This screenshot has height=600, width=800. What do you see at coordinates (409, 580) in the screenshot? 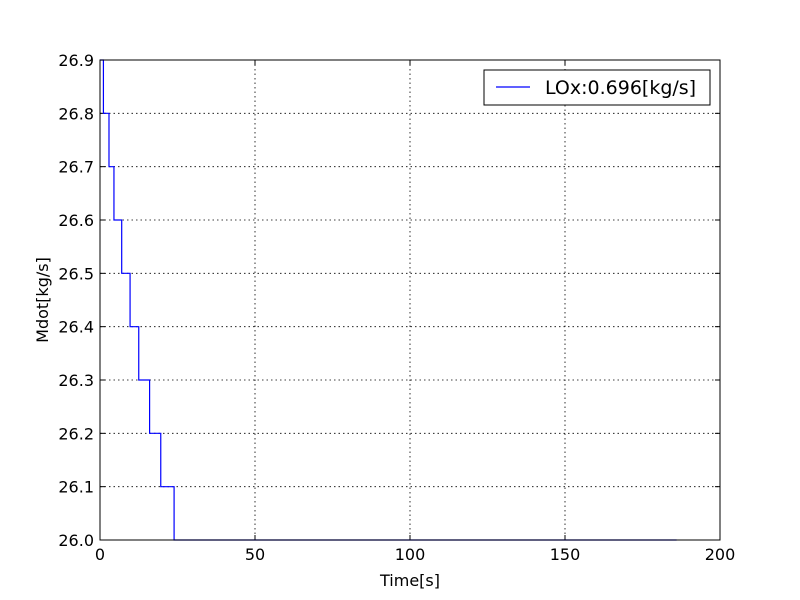
I see `x-axis-label: Time[s]` at bounding box center [409, 580].